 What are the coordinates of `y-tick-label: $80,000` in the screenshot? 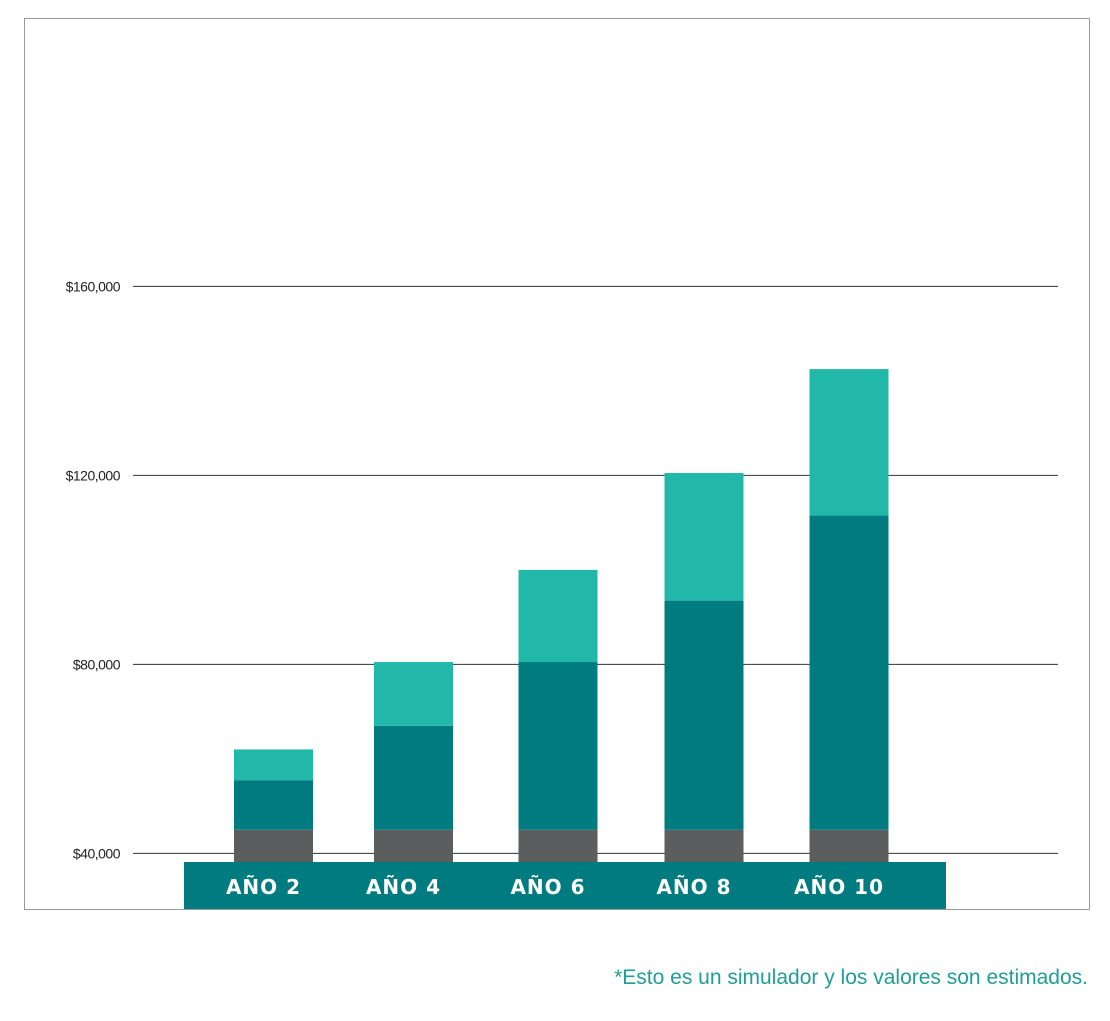 It's located at (97, 664).